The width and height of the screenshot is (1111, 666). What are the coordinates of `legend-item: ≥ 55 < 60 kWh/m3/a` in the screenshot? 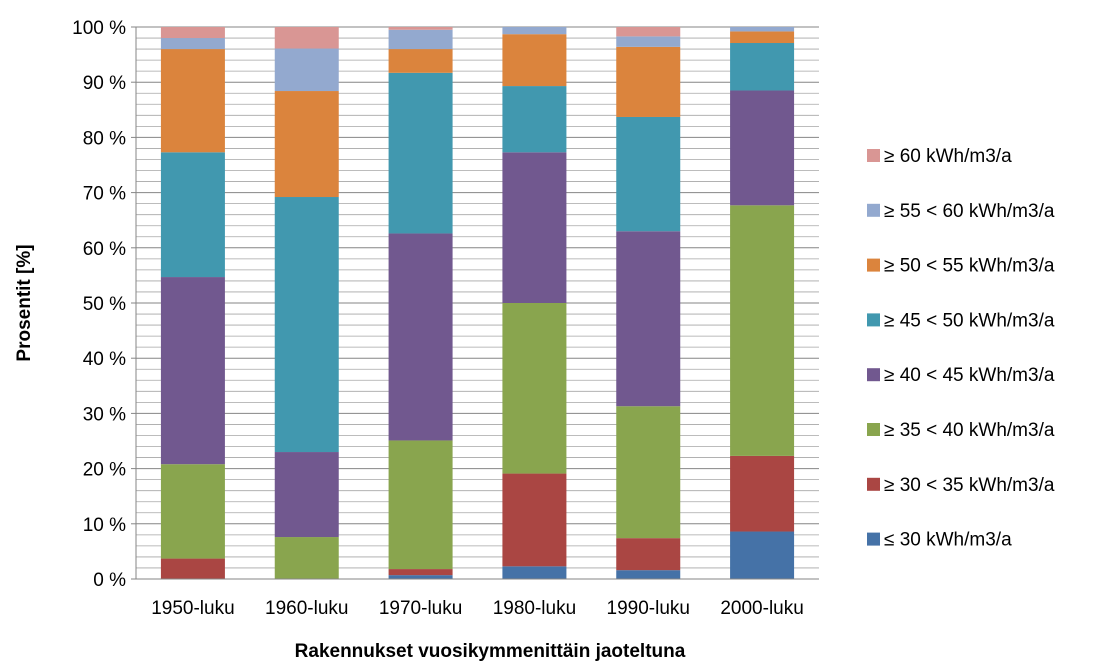 It's located at (961, 211).